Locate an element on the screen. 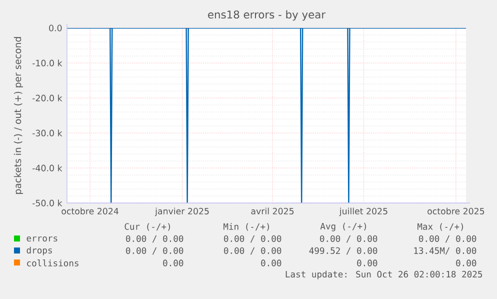 This screenshot has height=299, width=497. text: 499.52 / 0.00 is located at coordinates (343, 251).